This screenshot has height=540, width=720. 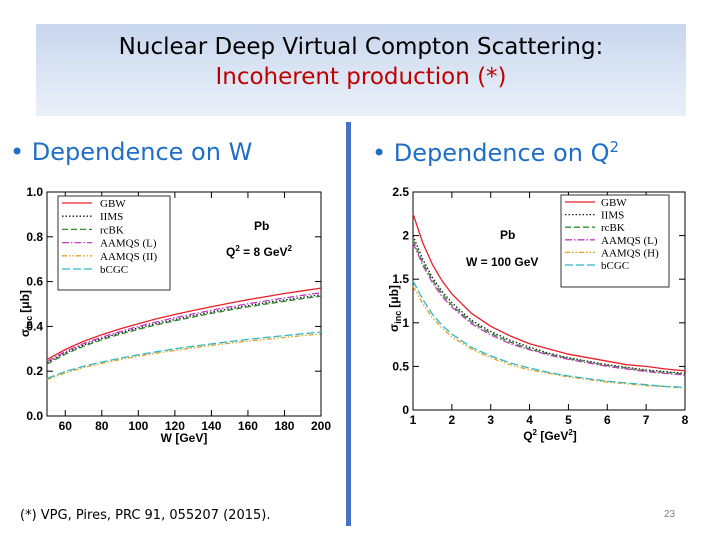 What do you see at coordinates (502, 262) in the screenshot?
I see `annotation-w: W = 100 GeV` at bounding box center [502, 262].